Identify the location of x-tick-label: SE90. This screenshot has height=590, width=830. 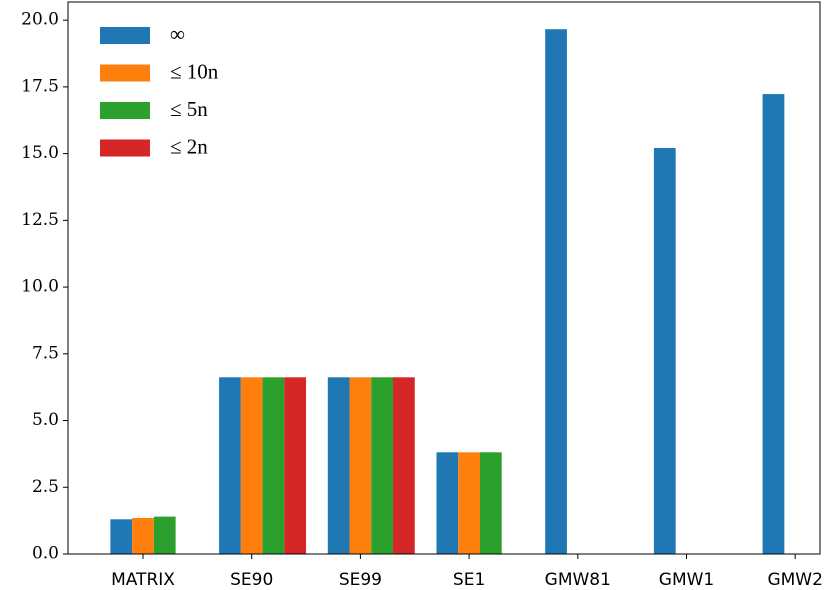
(251, 580).